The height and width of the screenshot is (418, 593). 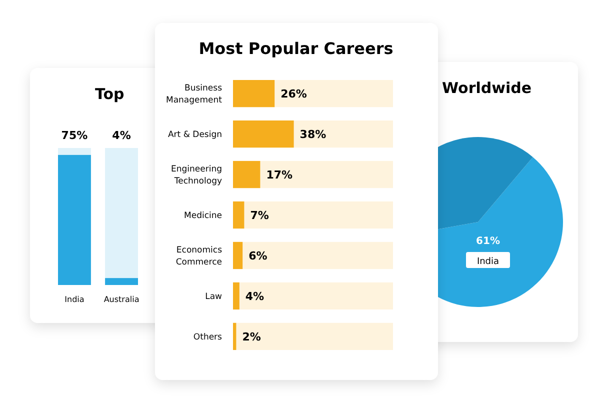 I want to click on data-label: 2%, so click(x=251, y=337).